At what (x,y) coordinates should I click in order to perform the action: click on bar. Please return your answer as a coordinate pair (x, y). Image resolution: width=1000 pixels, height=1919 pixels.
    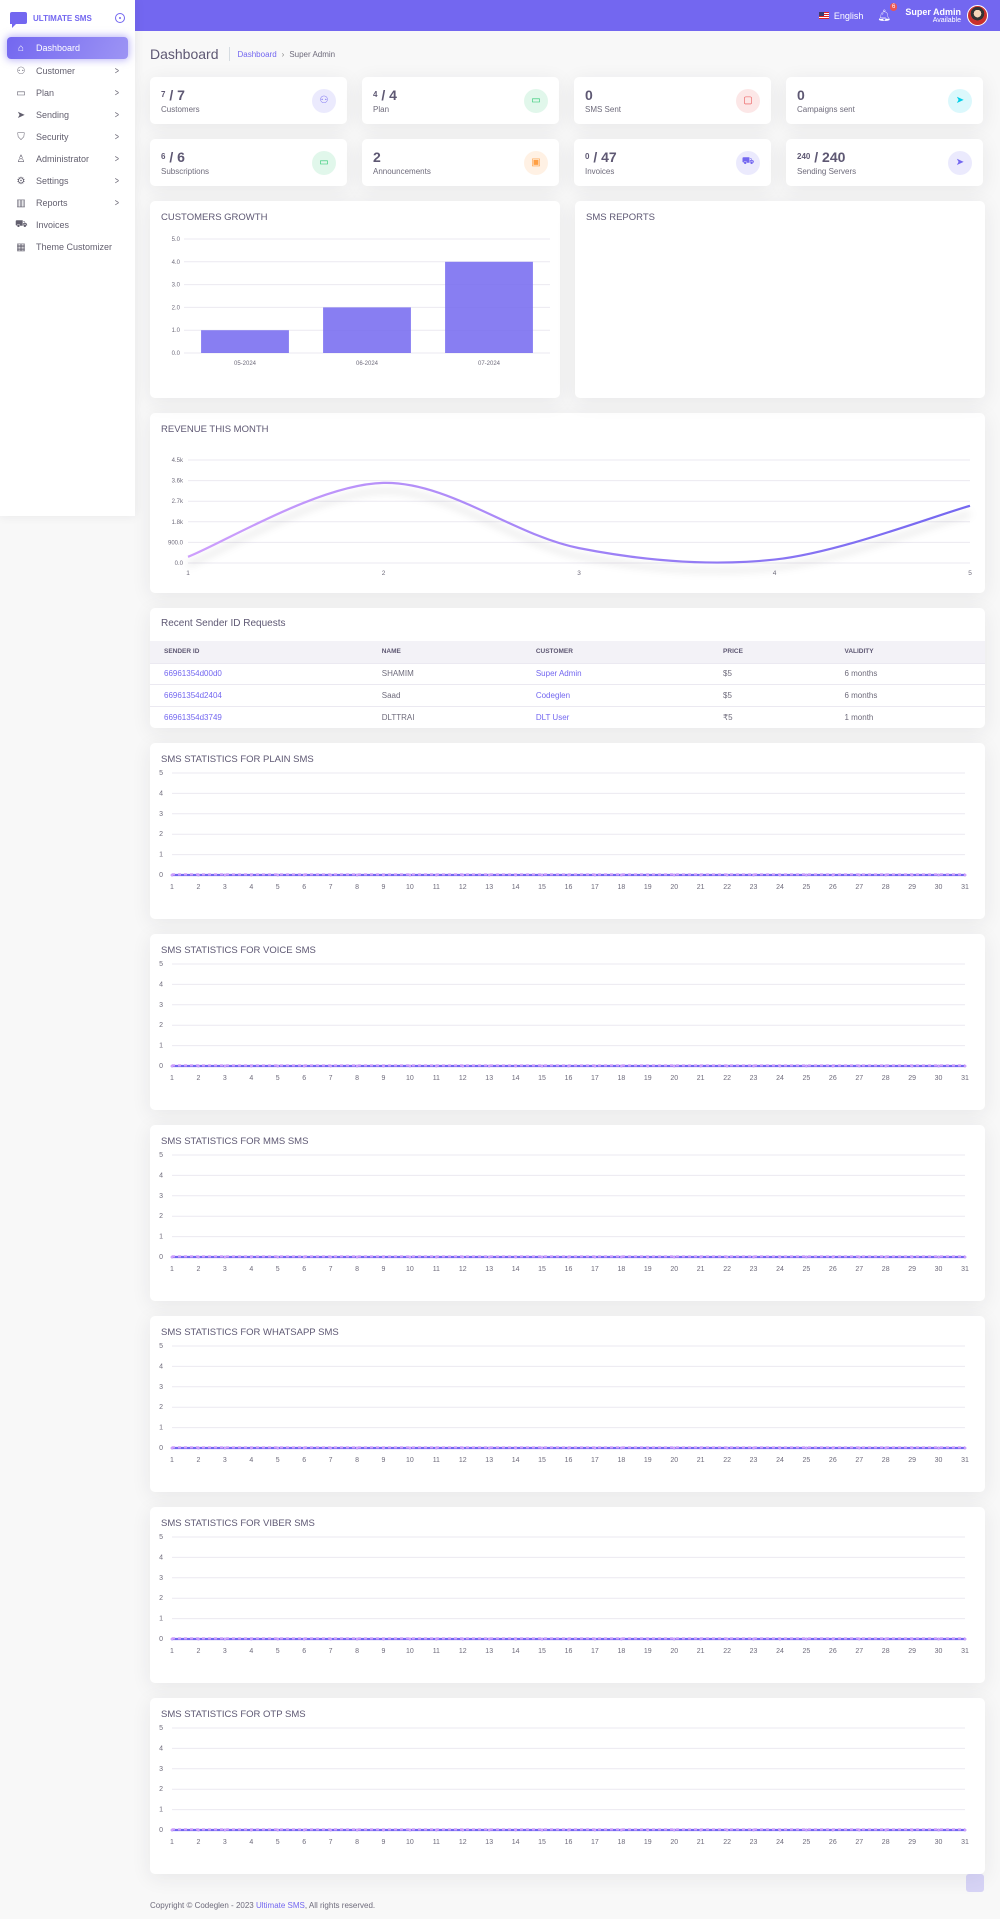
    Looking at the image, I should click on (489, 307).